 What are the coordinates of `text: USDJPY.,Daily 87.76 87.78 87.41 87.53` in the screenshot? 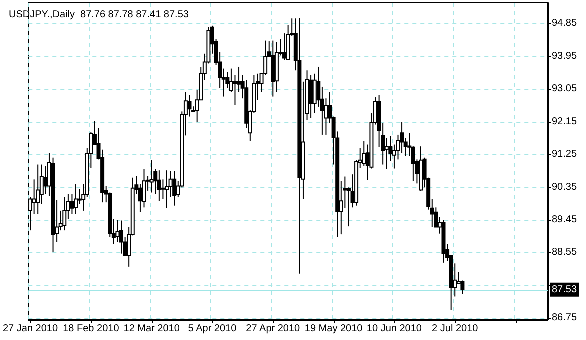 It's located at (99, 15).